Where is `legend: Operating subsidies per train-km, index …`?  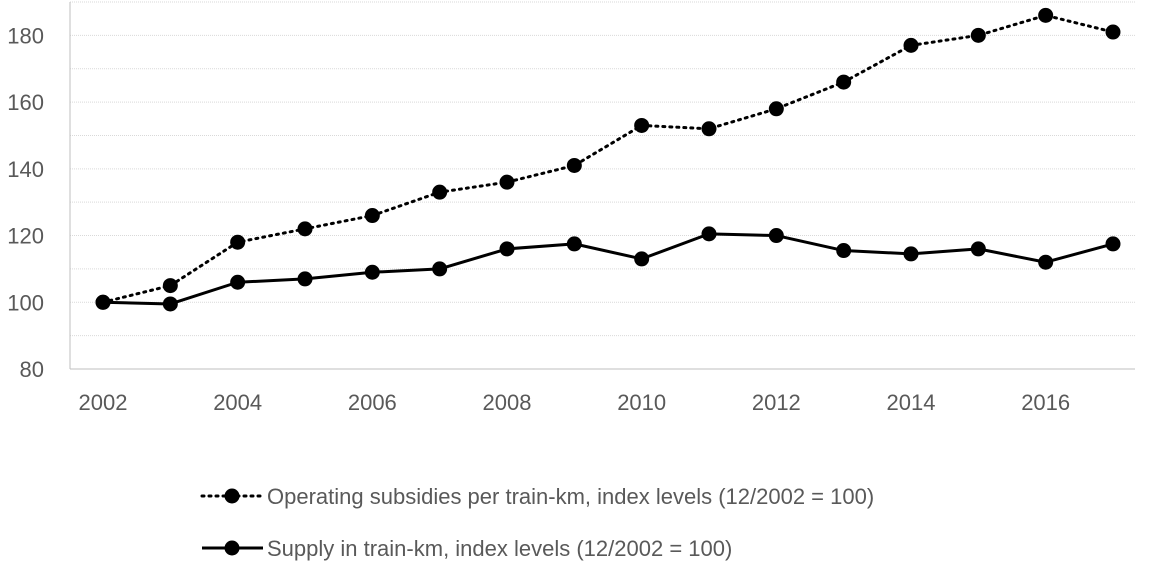
legend: Operating subsidies per train-km, index … is located at coordinates (537, 522).